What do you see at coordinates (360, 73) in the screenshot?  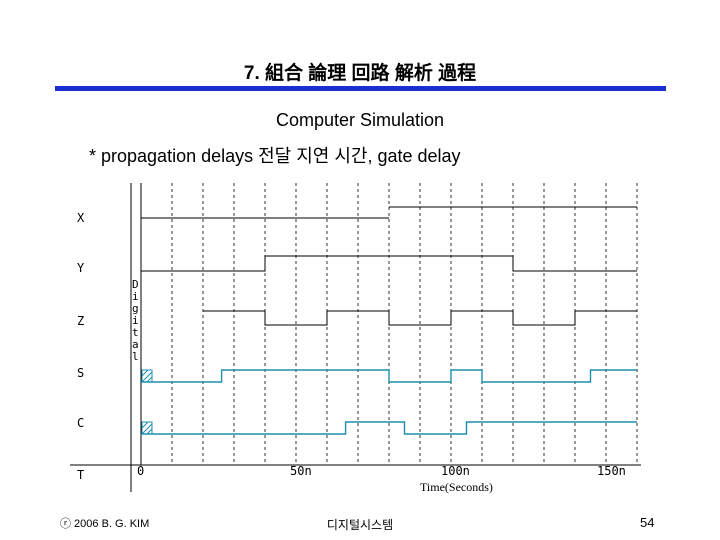 I see `slide-title: 7. 組合 論理 回路 解析 過程` at bounding box center [360, 73].